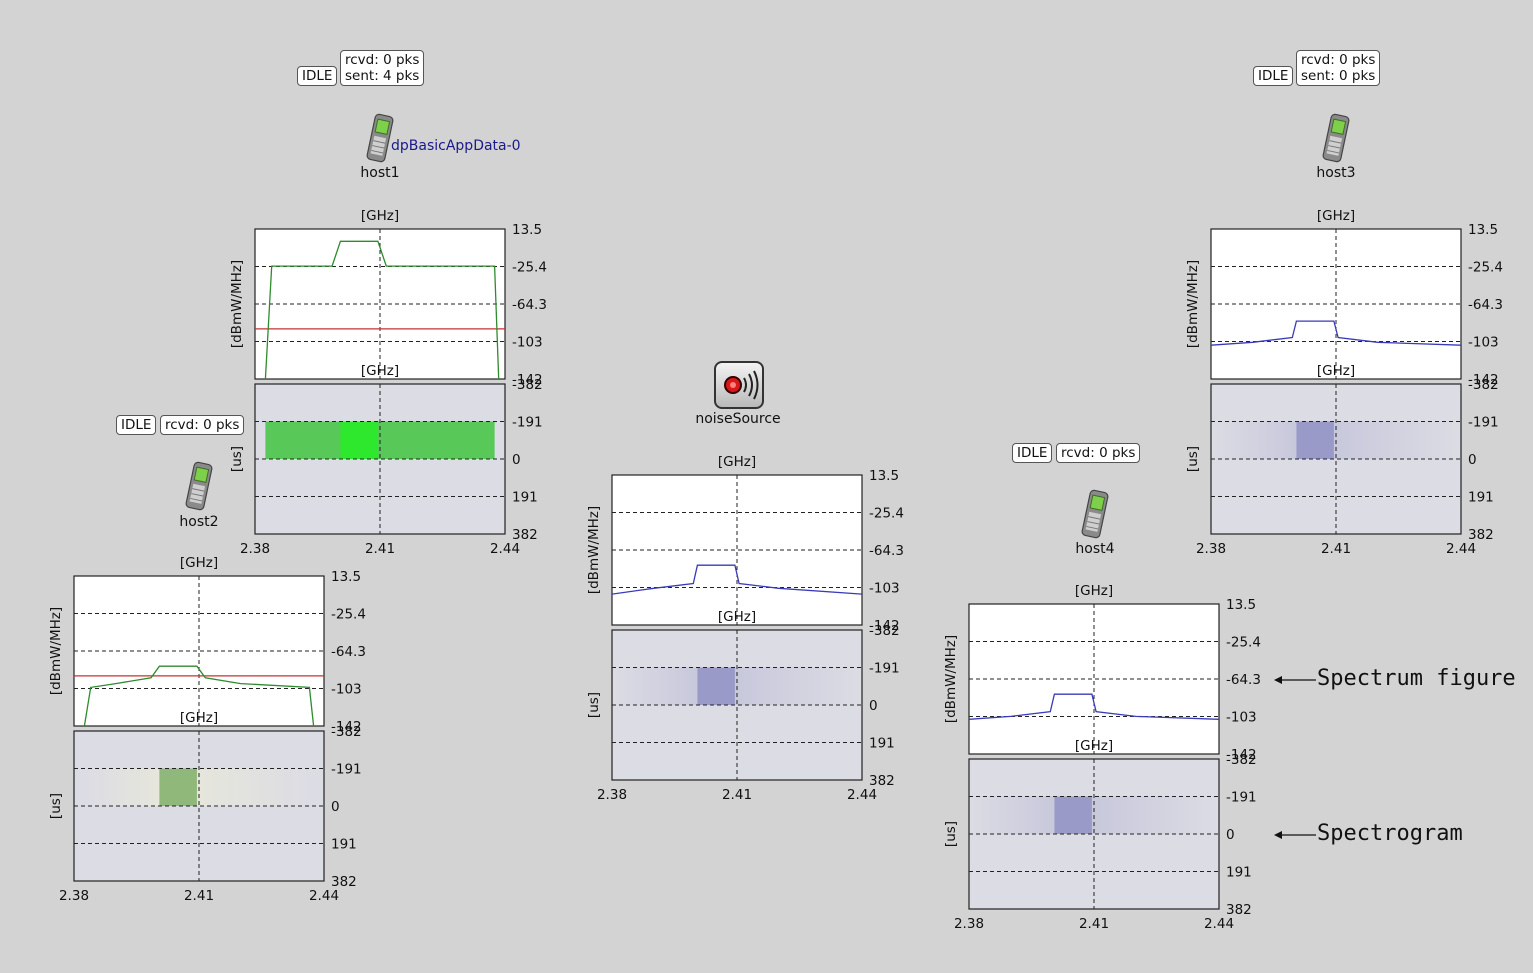 The height and width of the screenshot is (973, 1533). What do you see at coordinates (380, 173) in the screenshot?
I see `host1-label: host1` at bounding box center [380, 173].